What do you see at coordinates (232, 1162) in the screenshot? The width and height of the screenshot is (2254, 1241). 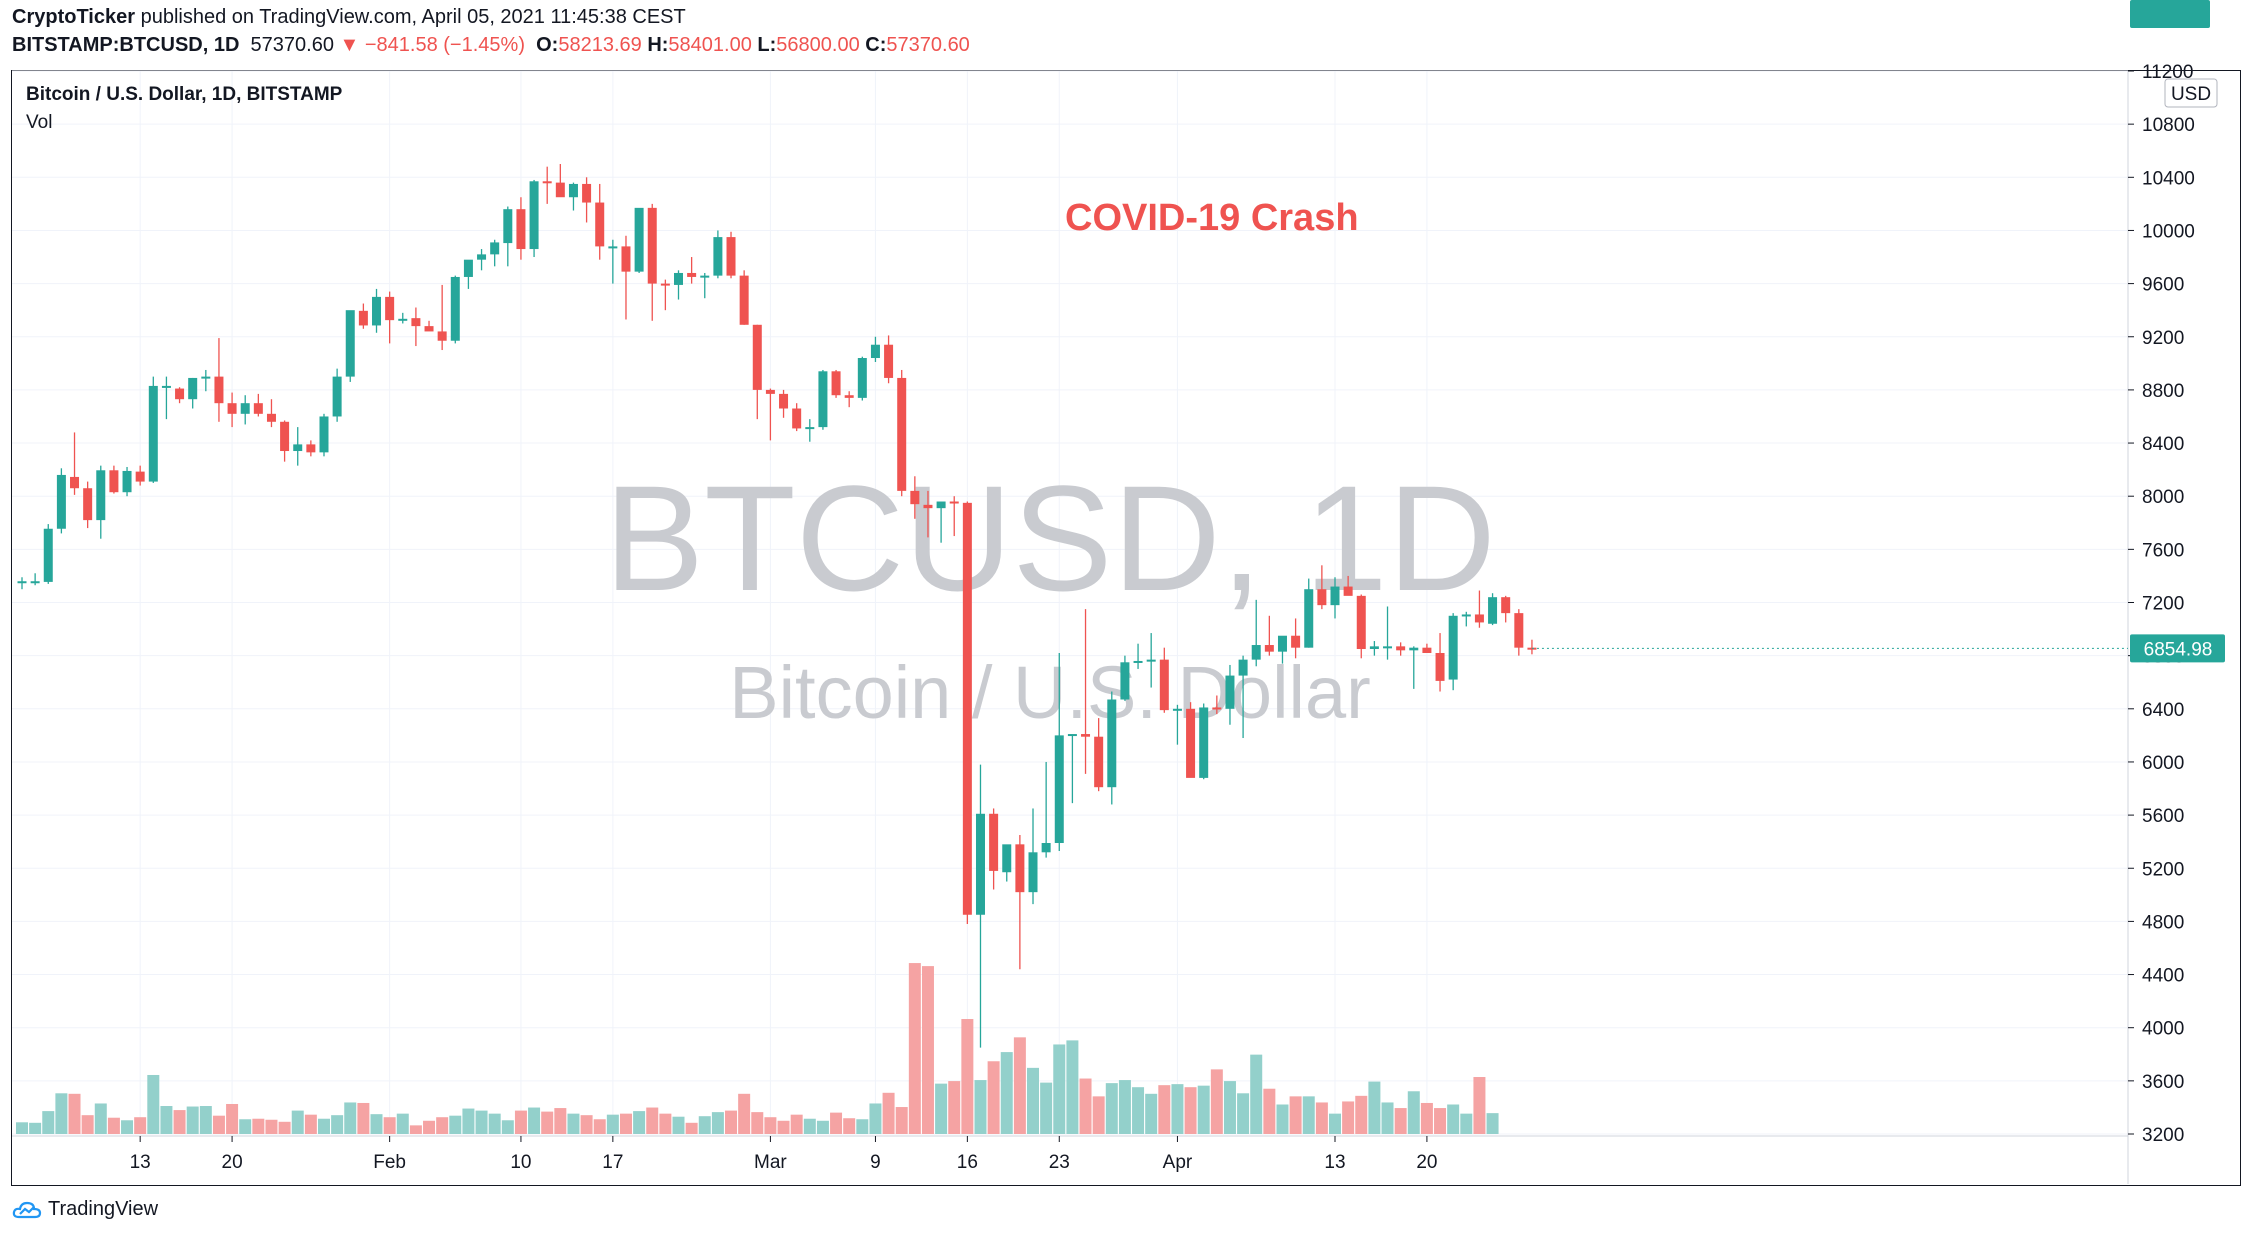 I see `x-tick-label: 20` at bounding box center [232, 1162].